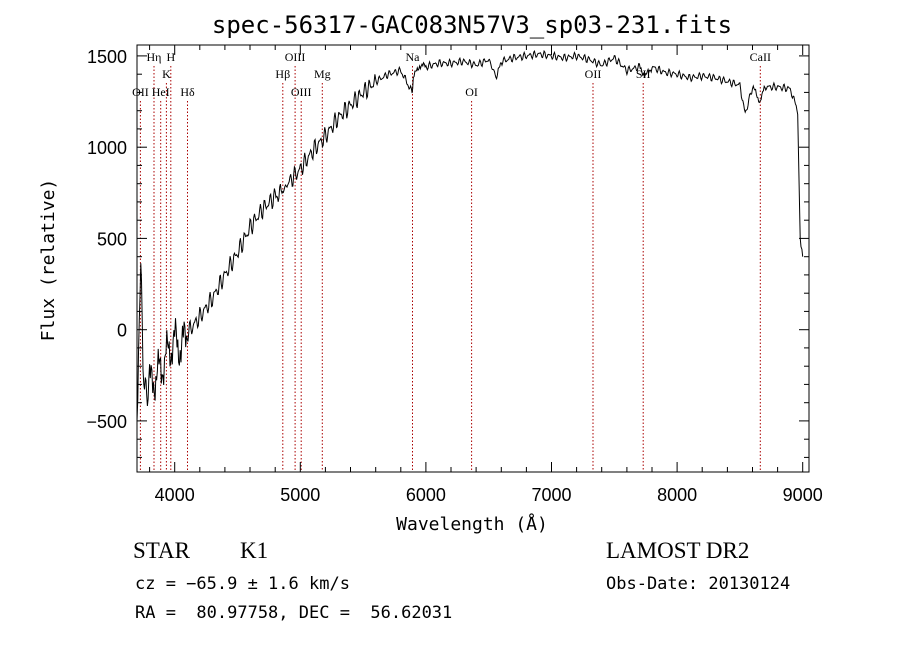  I want to click on x-tick-label: 4000, so click(175, 495).